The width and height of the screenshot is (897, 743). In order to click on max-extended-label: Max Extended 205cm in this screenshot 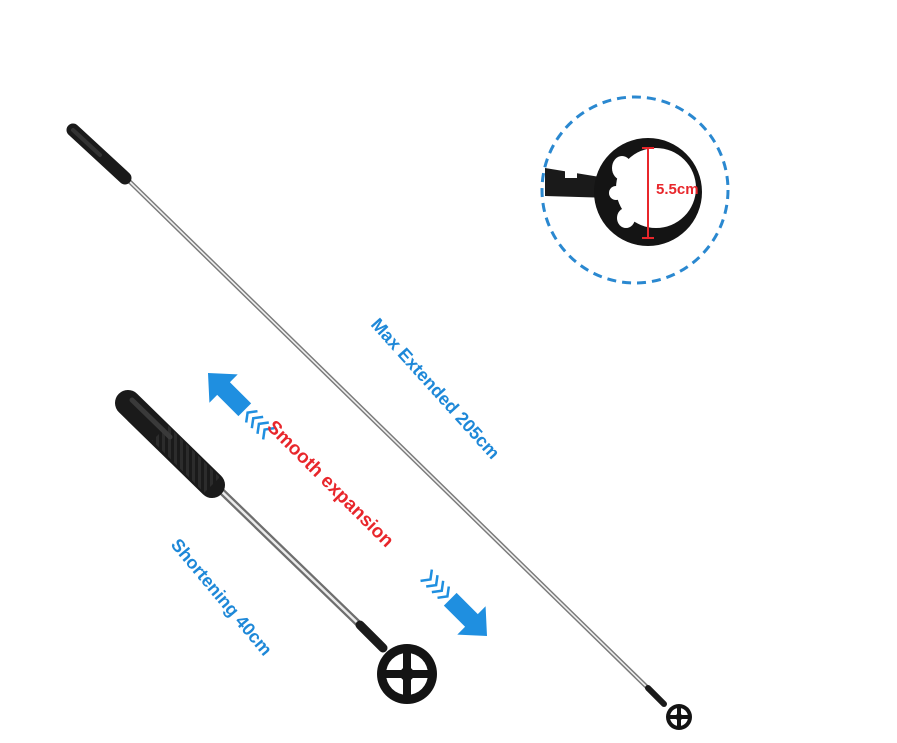, I will do `click(435, 388)`.